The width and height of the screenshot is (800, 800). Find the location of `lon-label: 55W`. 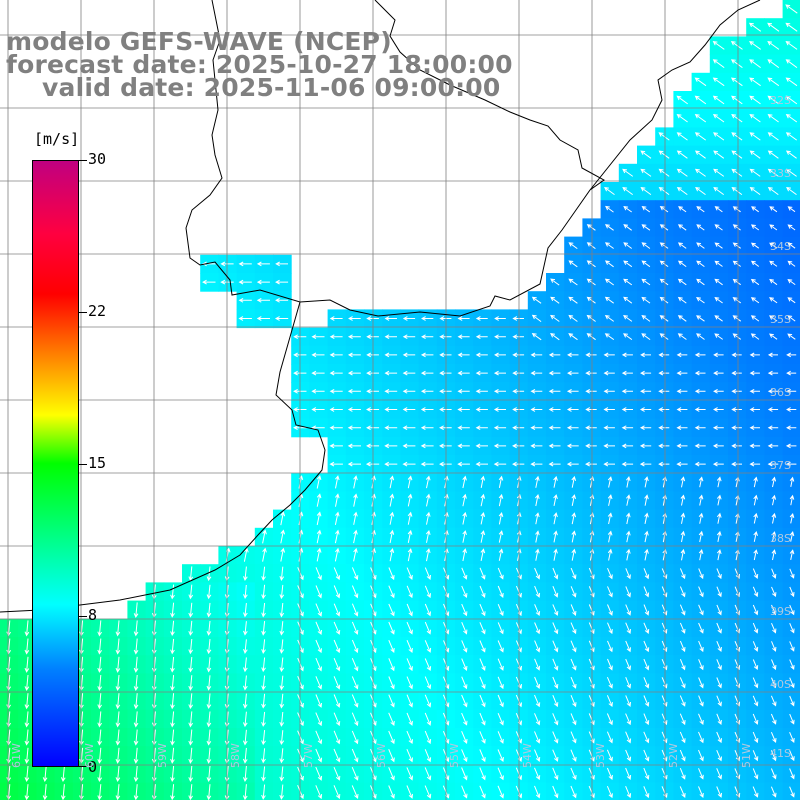

lon-label: 55W is located at coordinates (454, 755).